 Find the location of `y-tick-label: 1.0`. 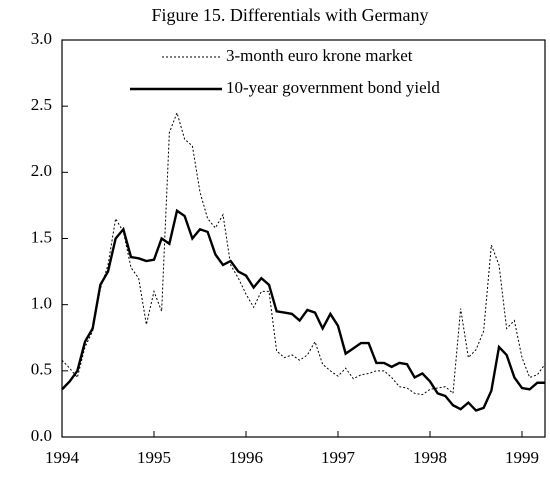

y-tick-label: 1.0 is located at coordinates (41, 303).